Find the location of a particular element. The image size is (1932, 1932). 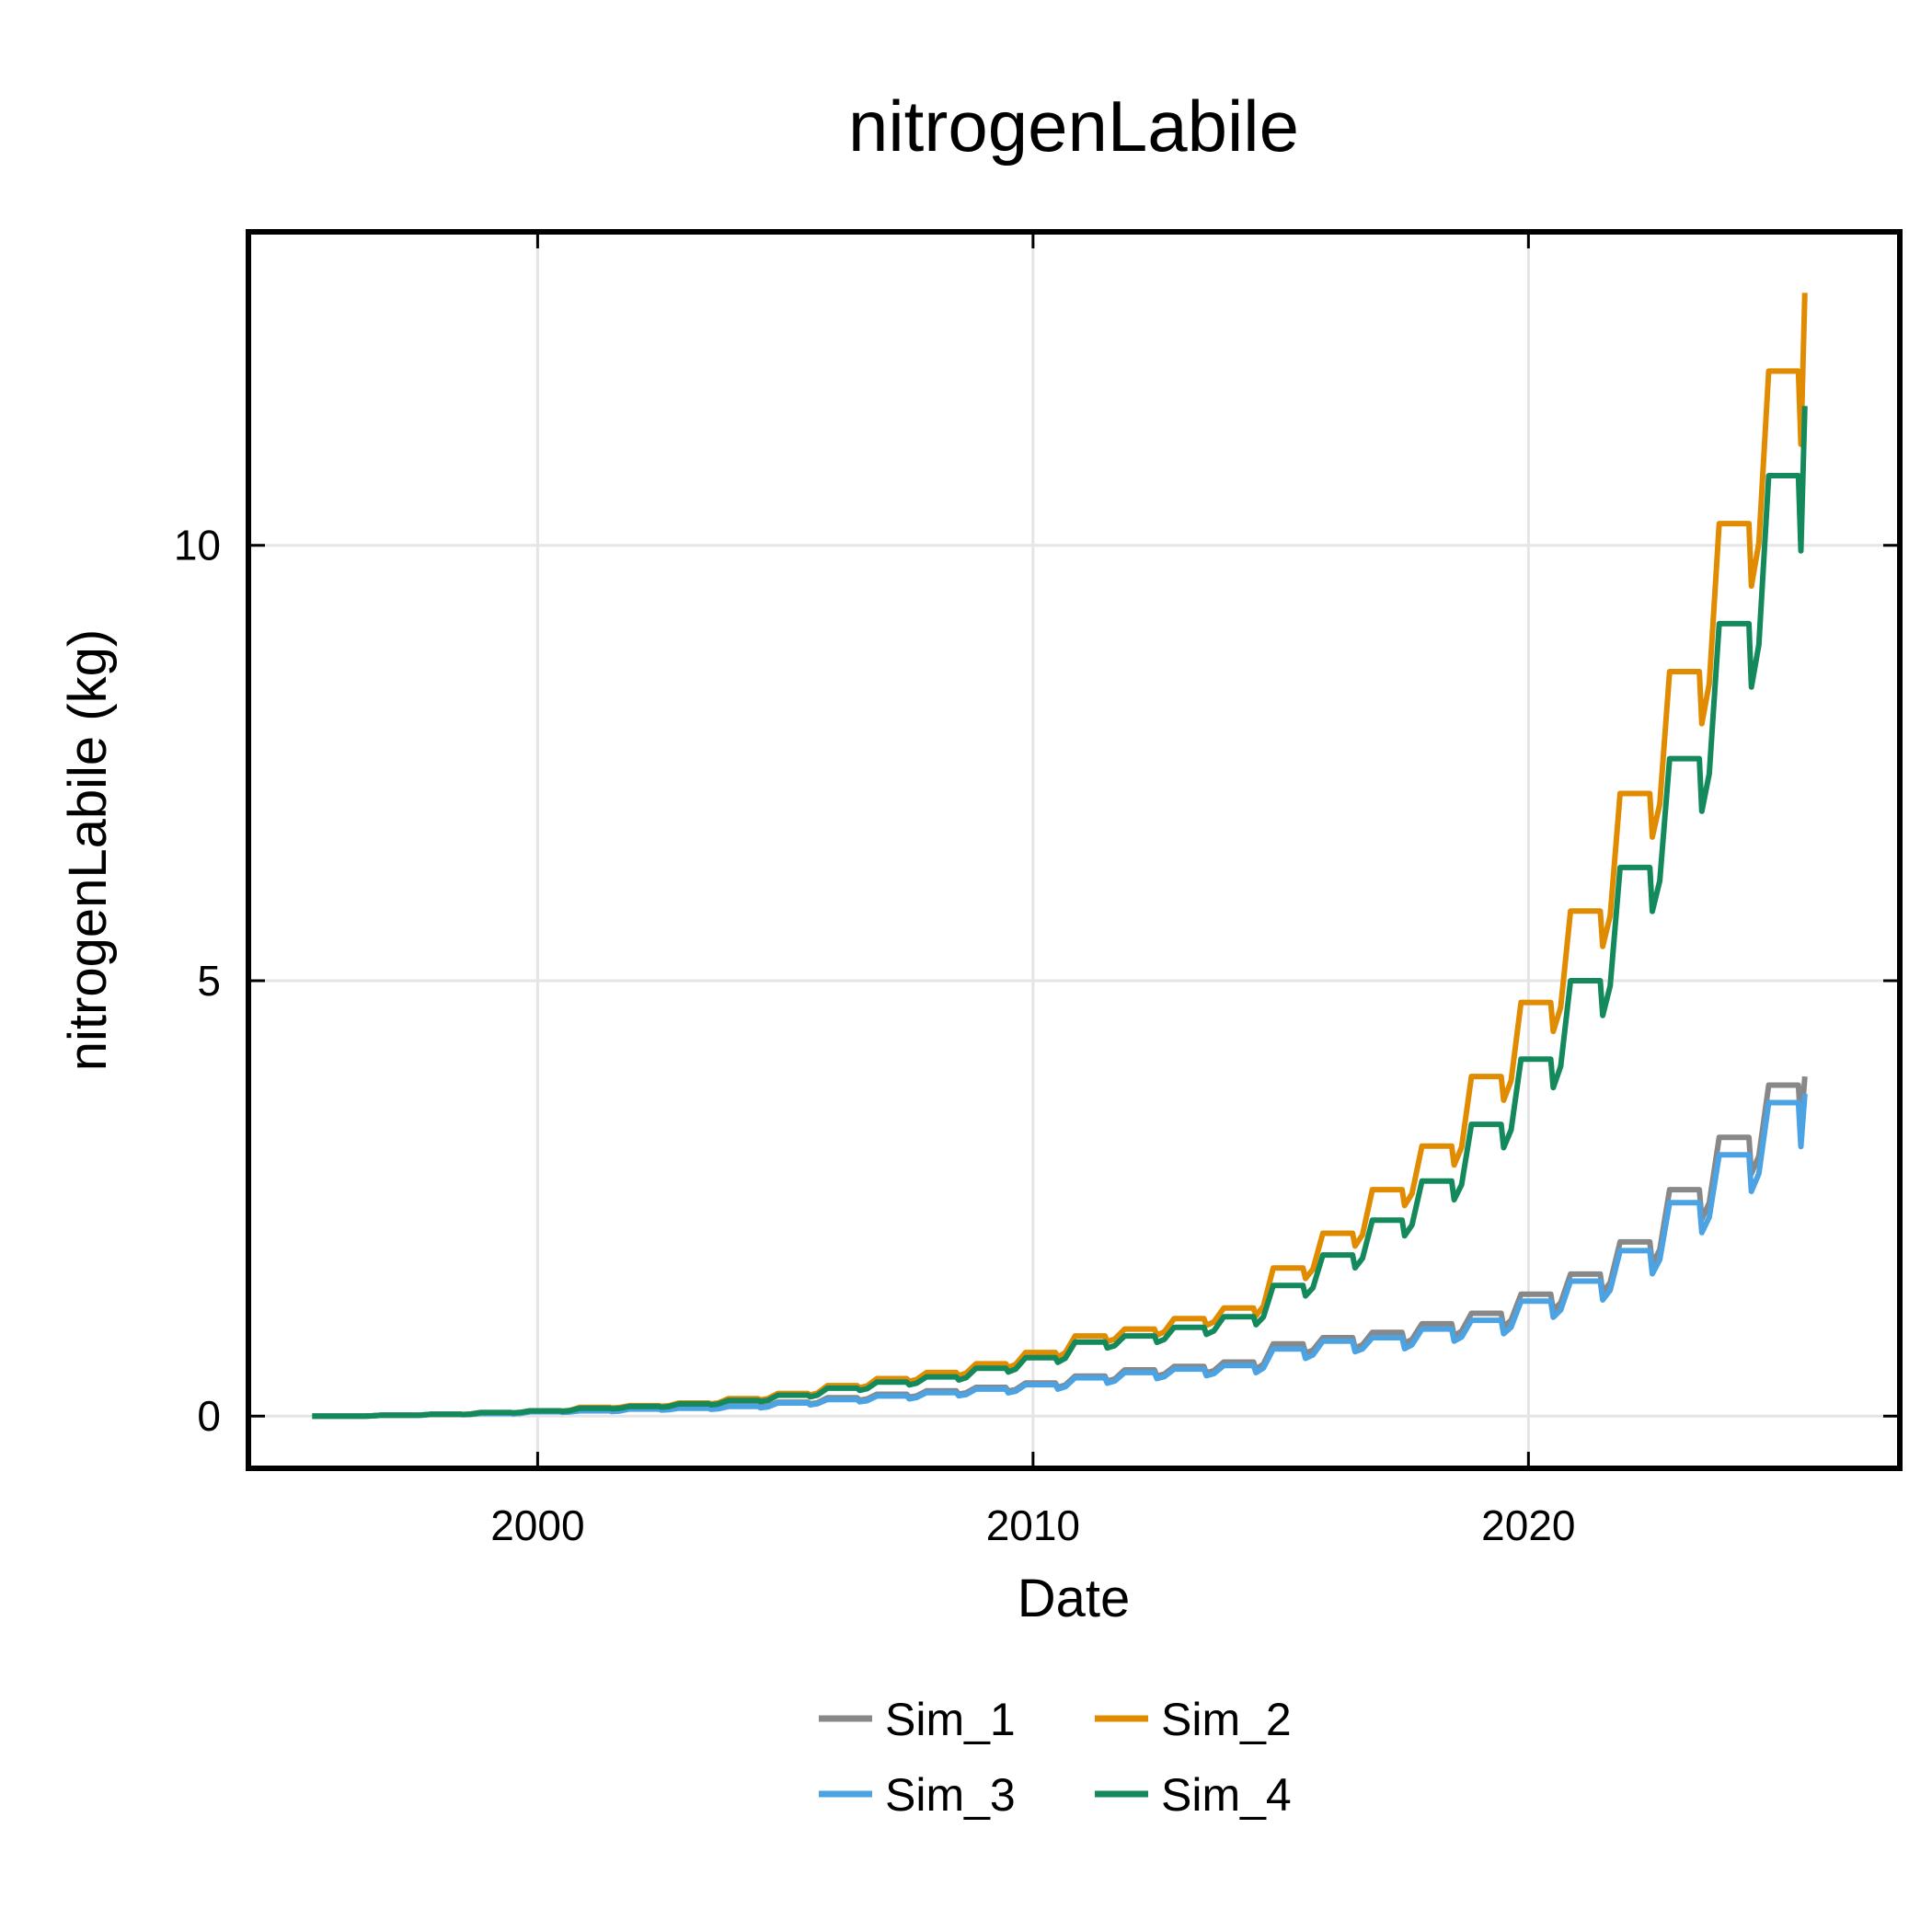

y-tick-label: 0 is located at coordinates (209, 1416).